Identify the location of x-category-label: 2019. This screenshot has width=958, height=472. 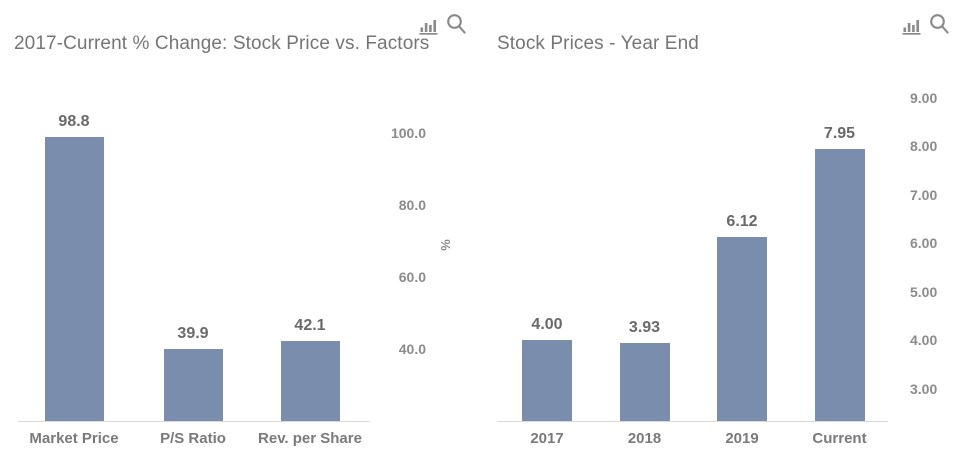
(742, 438).